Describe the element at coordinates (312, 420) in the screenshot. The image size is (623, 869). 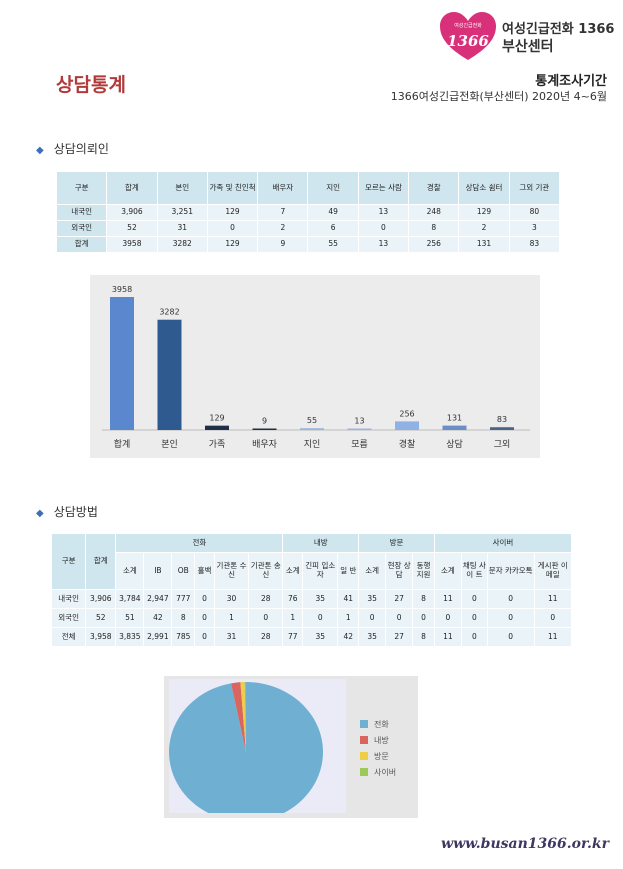
I see `bar-value-label: 55` at that location.